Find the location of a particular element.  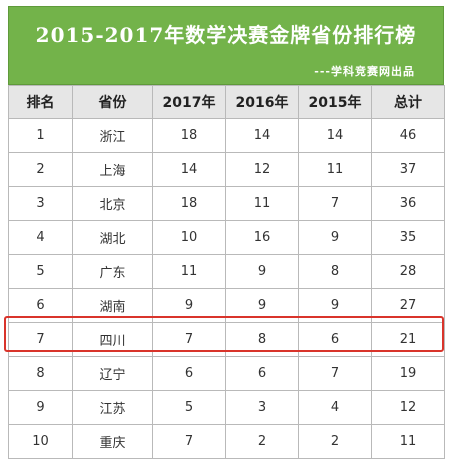

cell-2016: 3 is located at coordinates (262, 407).